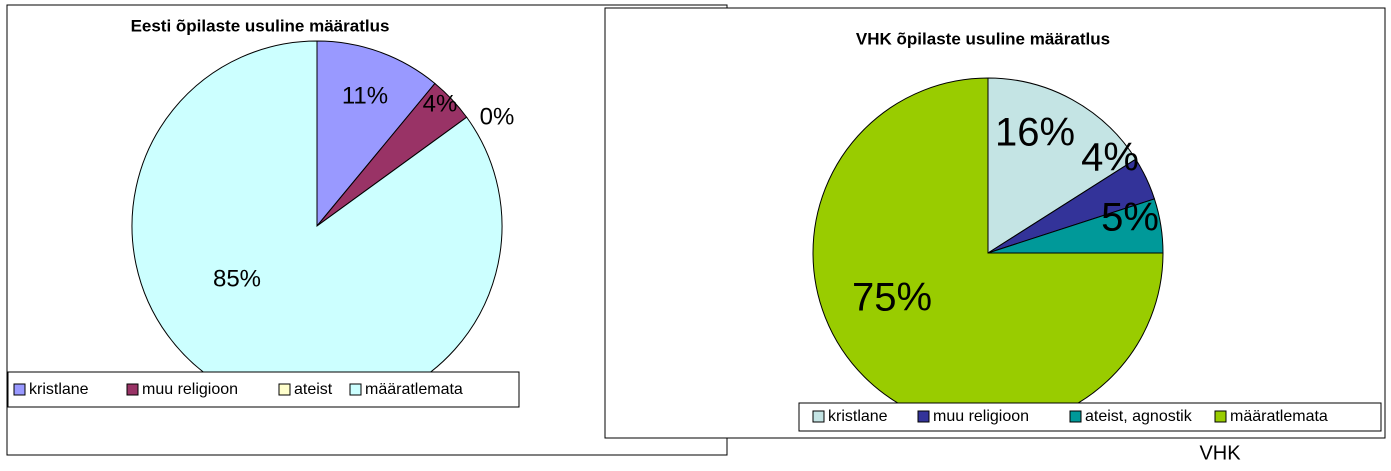  Describe the element at coordinates (365, 95) in the screenshot. I see `data-label: 11%` at that location.